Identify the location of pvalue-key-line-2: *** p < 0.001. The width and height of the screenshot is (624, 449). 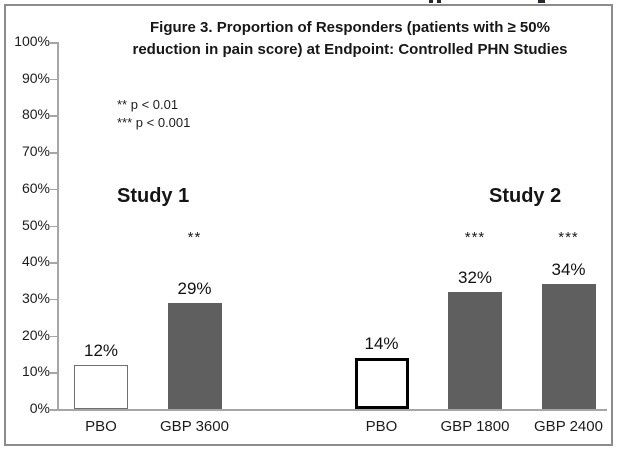
(154, 122).